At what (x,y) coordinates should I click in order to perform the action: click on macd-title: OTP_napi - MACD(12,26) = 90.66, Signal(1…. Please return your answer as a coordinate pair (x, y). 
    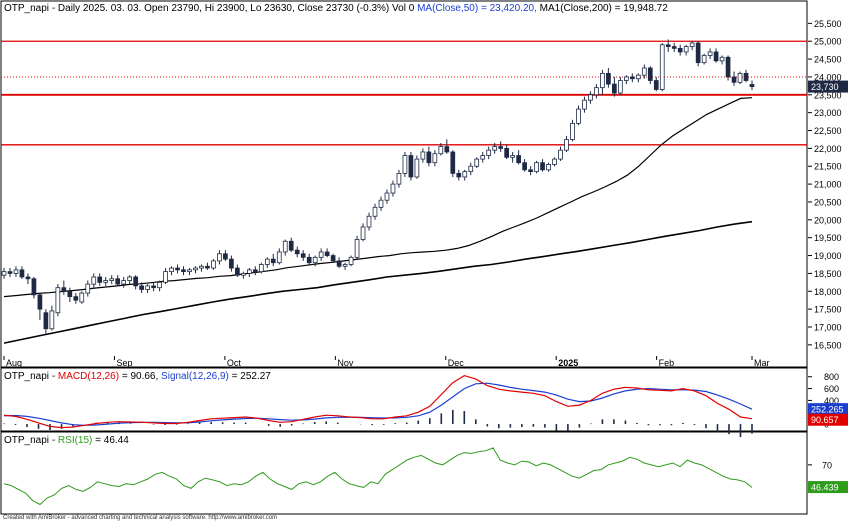
    Looking at the image, I should click on (137, 376).